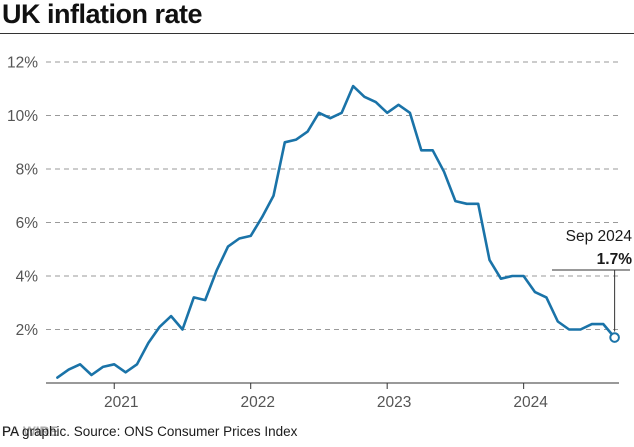 The image size is (634, 447). What do you see at coordinates (615, 259) in the screenshot?
I see `annotation-value-label: 1.7%` at bounding box center [615, 259].